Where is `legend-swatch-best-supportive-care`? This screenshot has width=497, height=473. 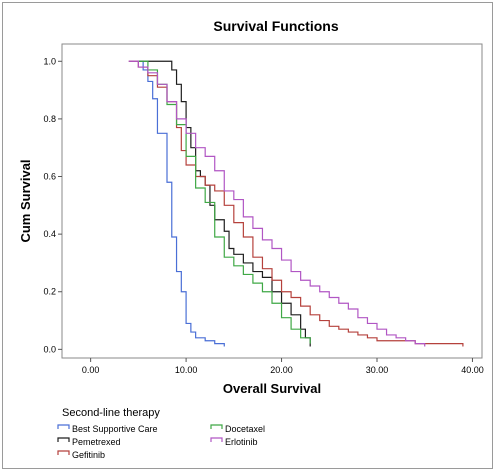
legend-swatch-best-supportive-care is located at coordinates (63, 426).